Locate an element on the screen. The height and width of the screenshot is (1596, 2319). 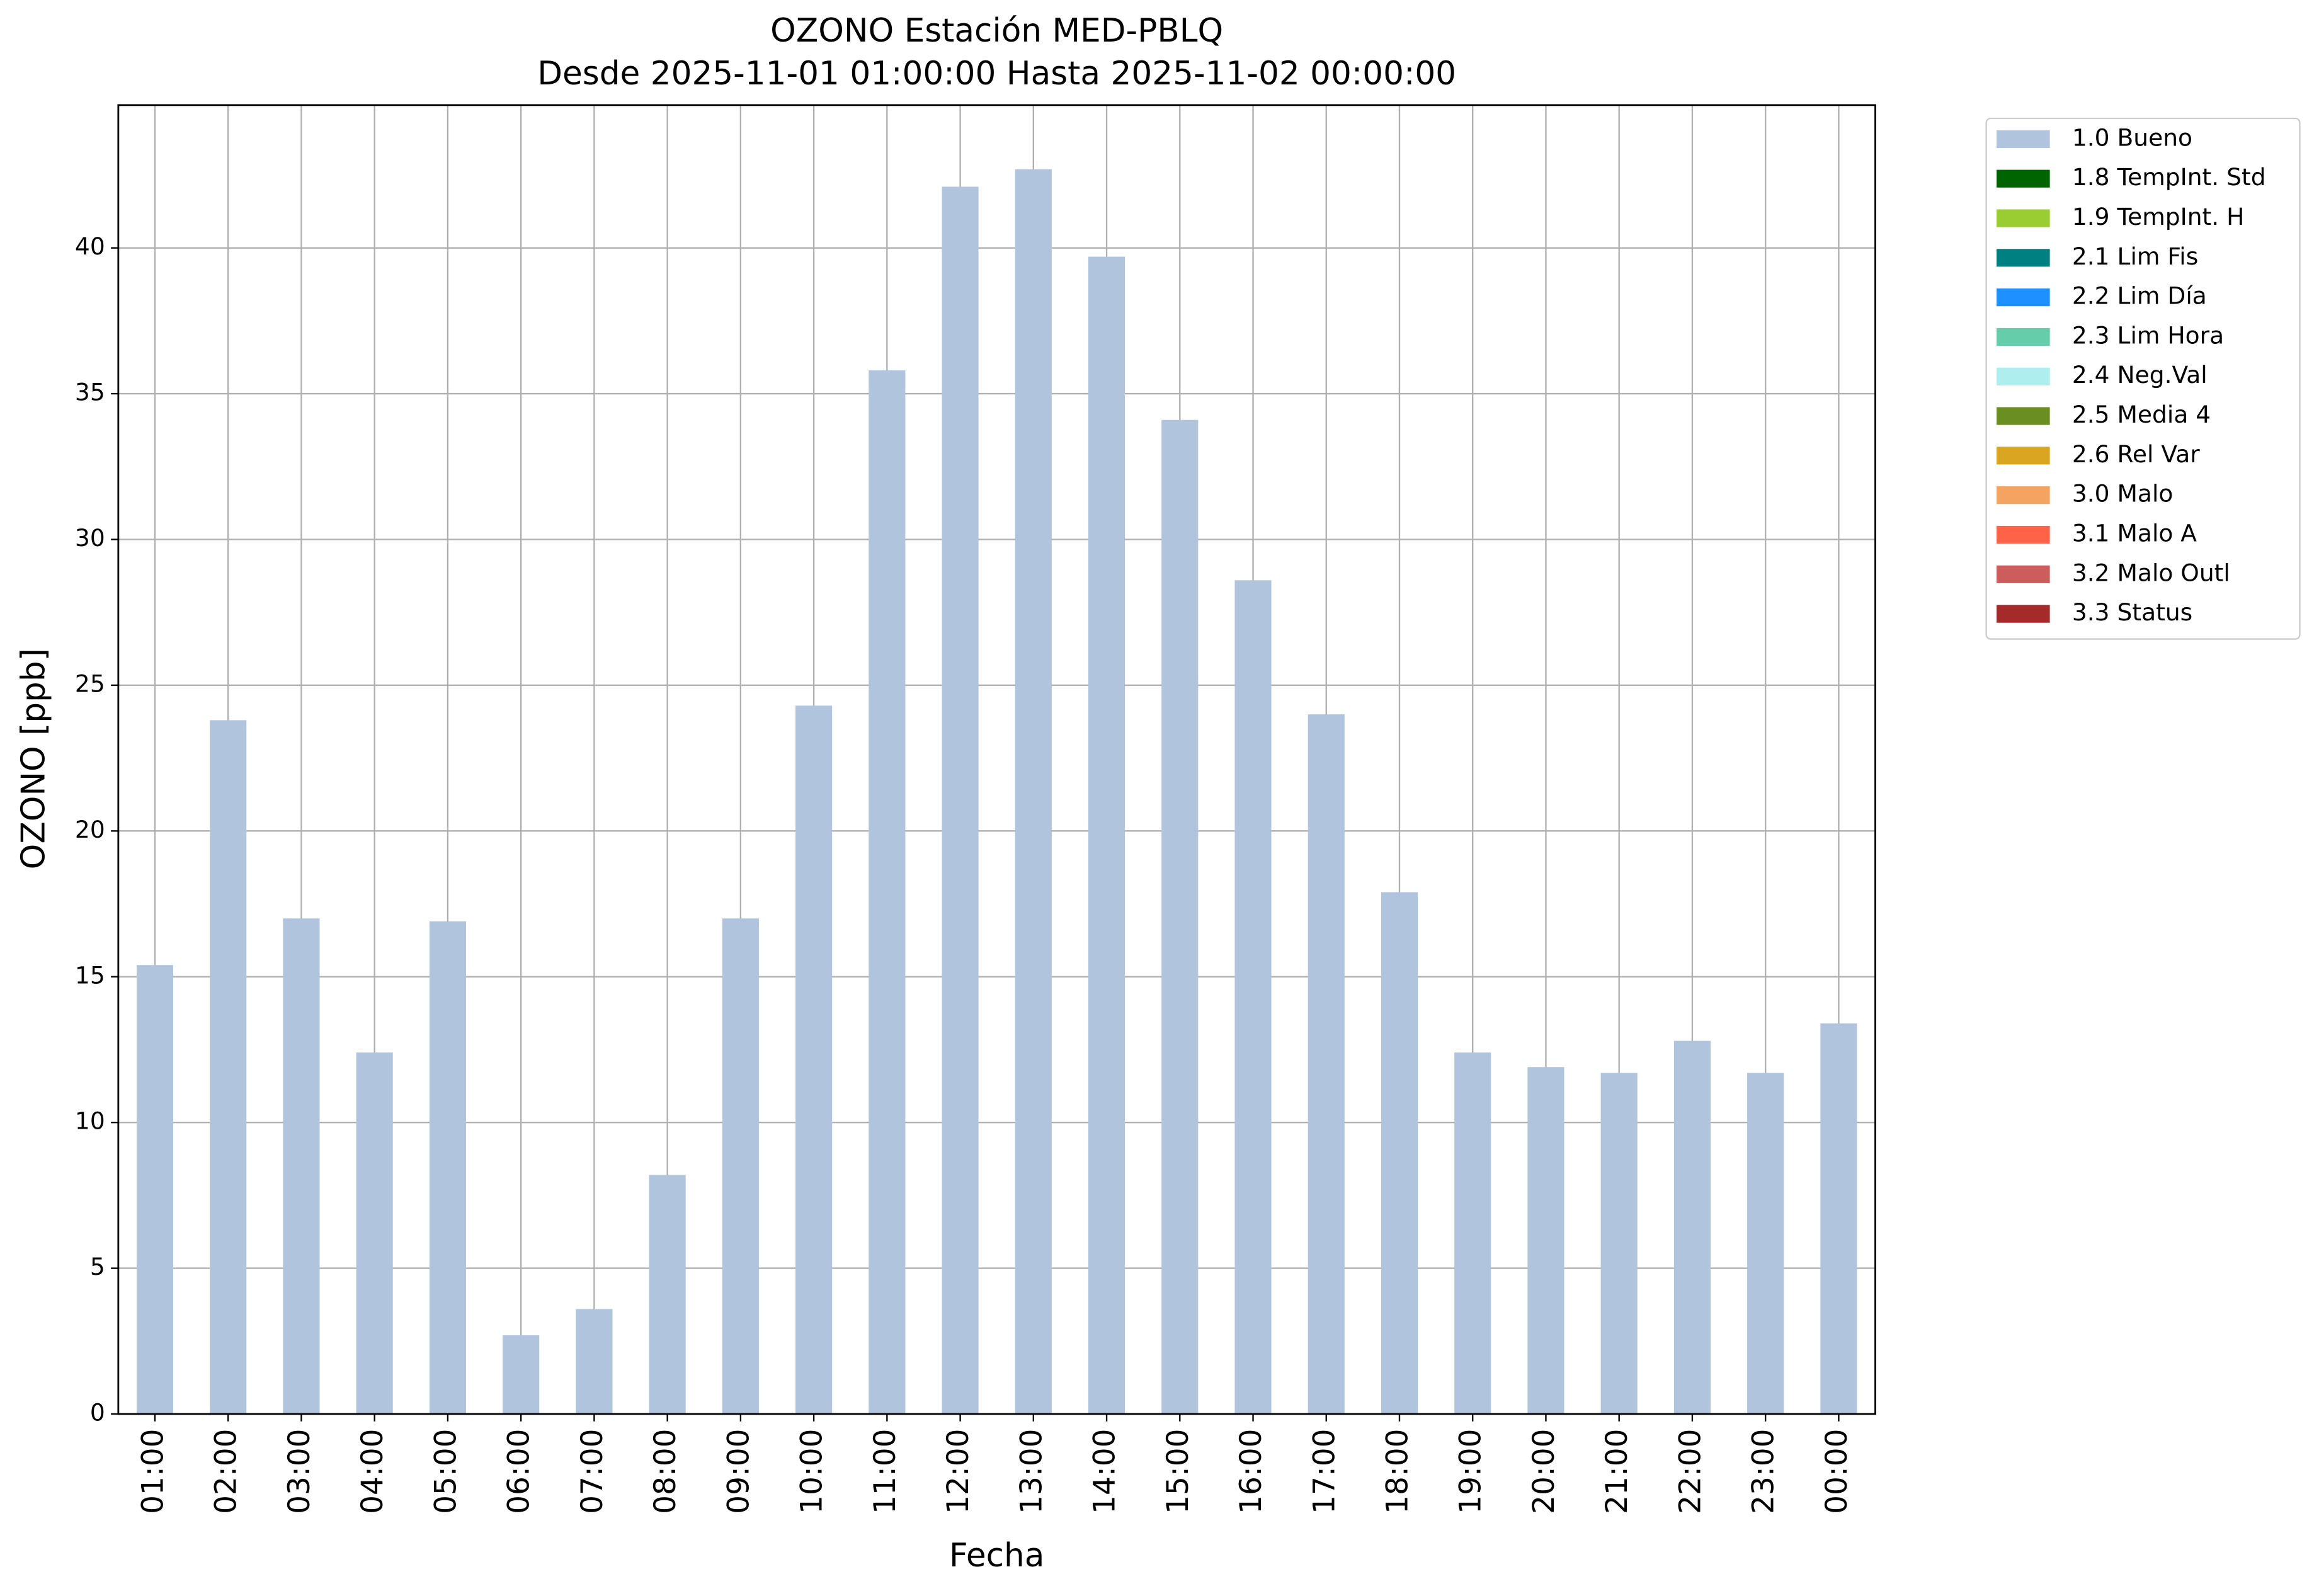
y-tick-label: 25 is located at coordinates (90, 683).